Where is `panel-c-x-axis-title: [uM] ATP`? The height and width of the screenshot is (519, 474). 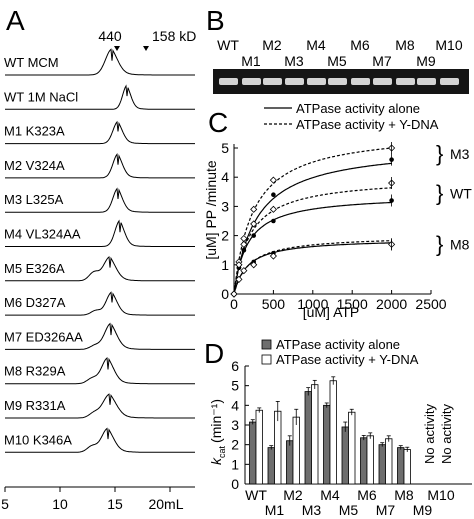 panel-c-x-axis-title: [uM] ATP is located at coordinates (331, 312).